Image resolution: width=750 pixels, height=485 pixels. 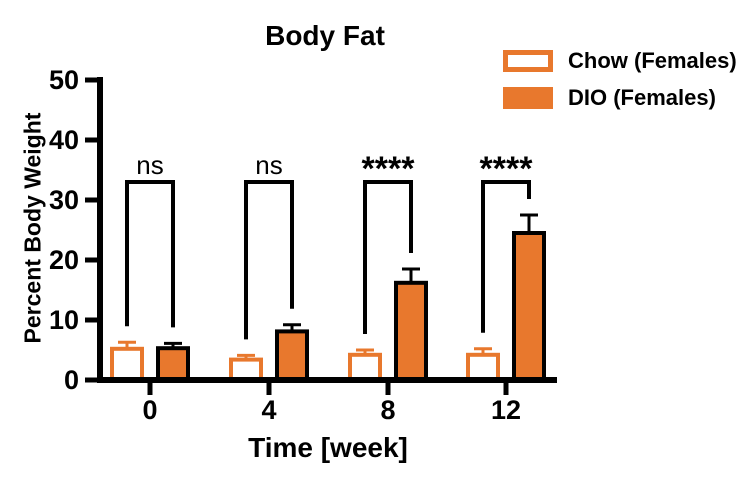 What do you see at coordinates (71, 380) in the screenshot?
I see `y-tick-label: 0` at bounding box center [71, 380].